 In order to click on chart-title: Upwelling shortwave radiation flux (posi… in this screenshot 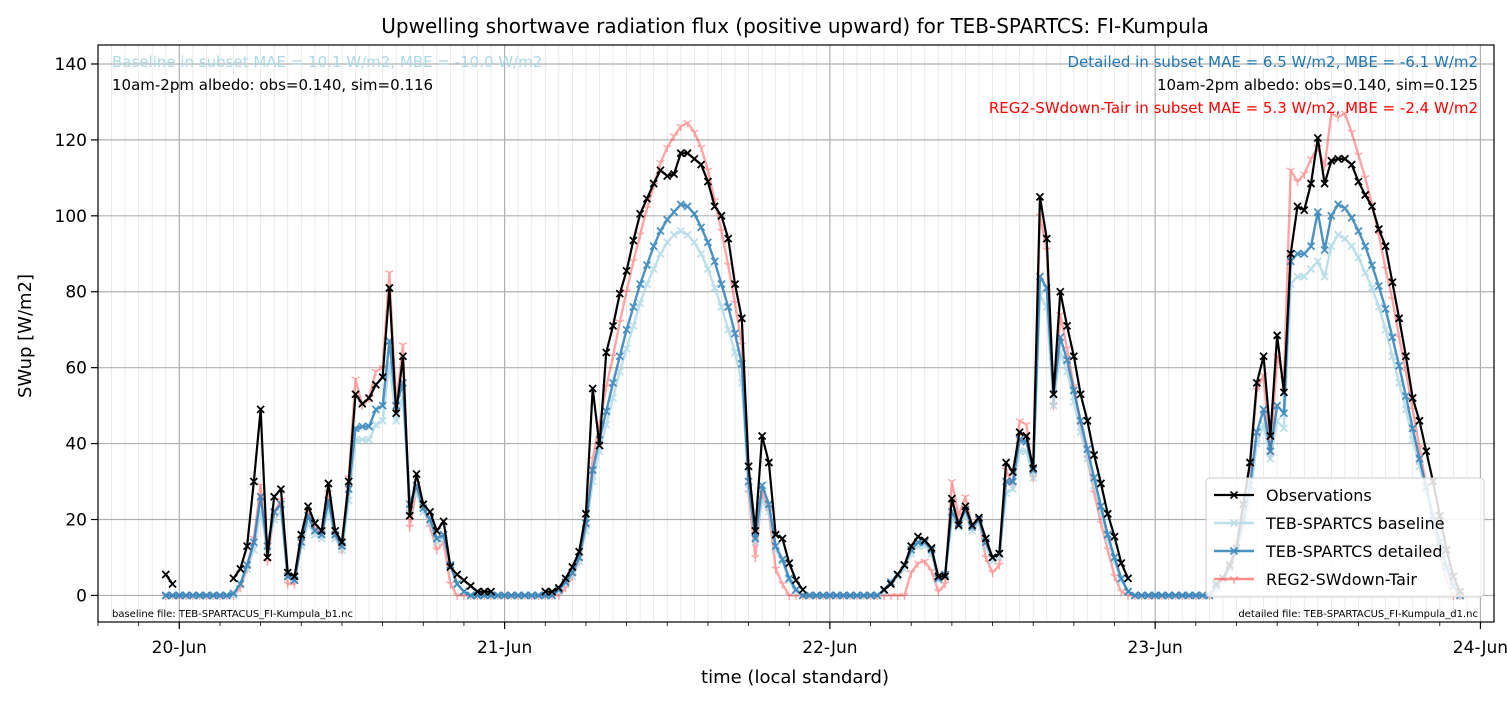, I will do `click(794, 26)`.